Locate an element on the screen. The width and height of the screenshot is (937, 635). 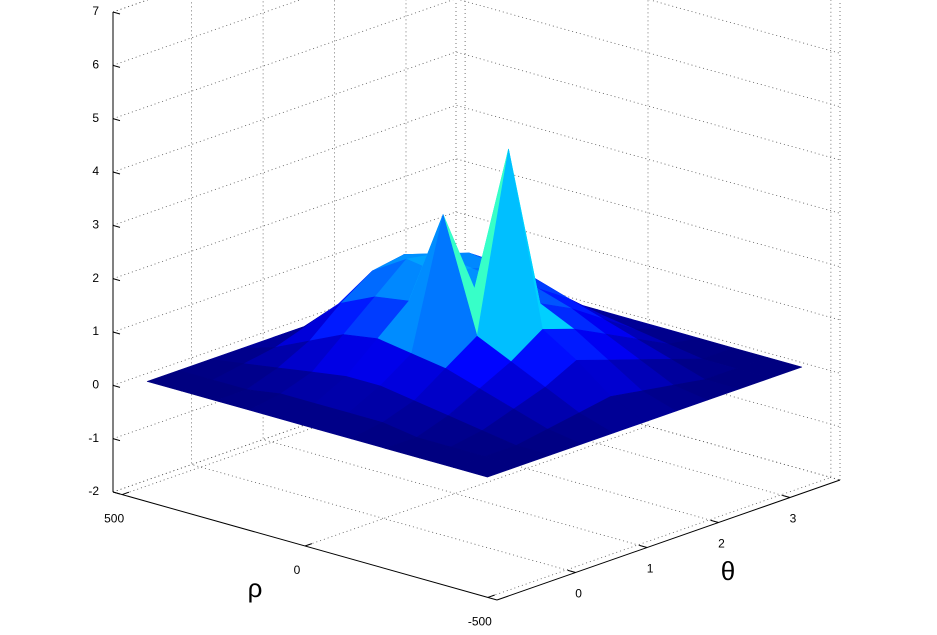
x-tick-label: 3 is located at coordinates (793, 519).